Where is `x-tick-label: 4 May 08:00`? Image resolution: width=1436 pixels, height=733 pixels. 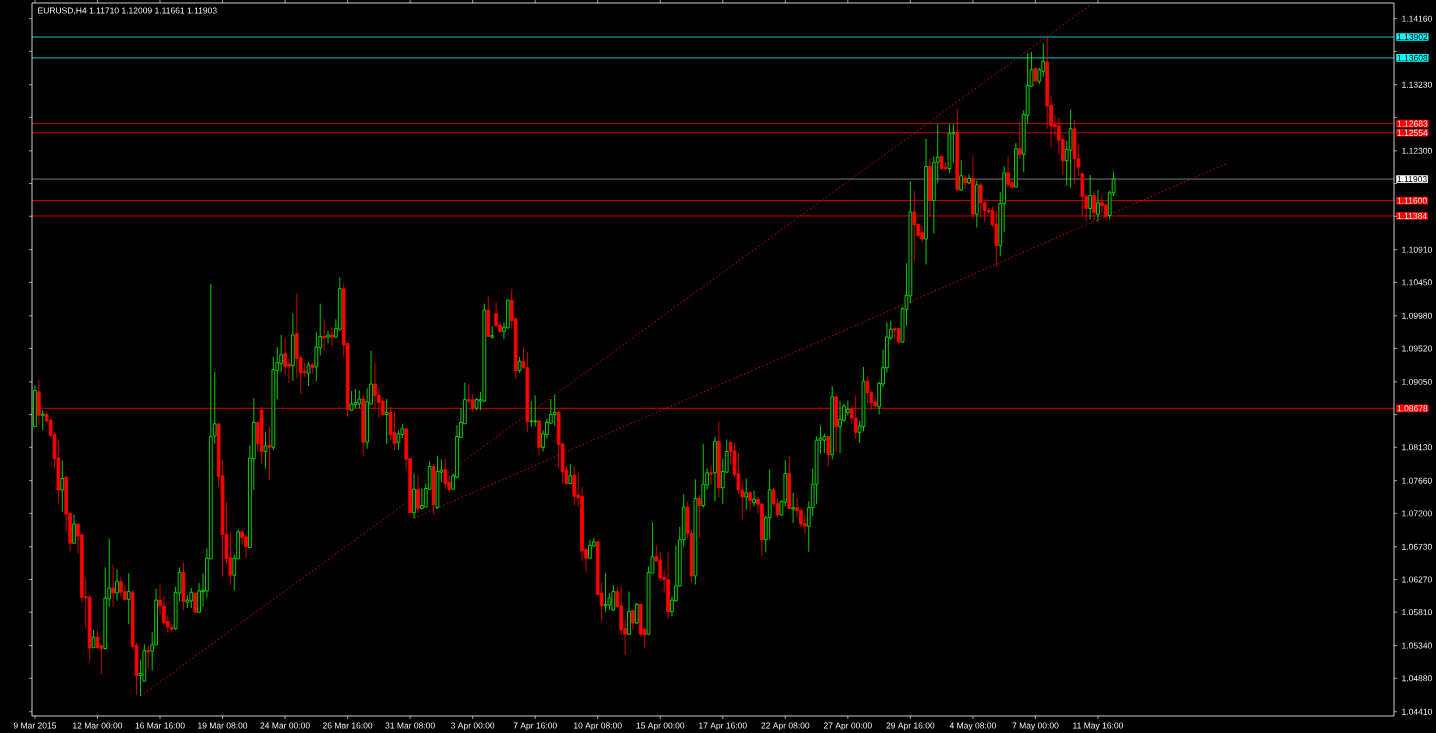 x-tick-label: 4 May 08:00 is located at coordinates (972, 726).